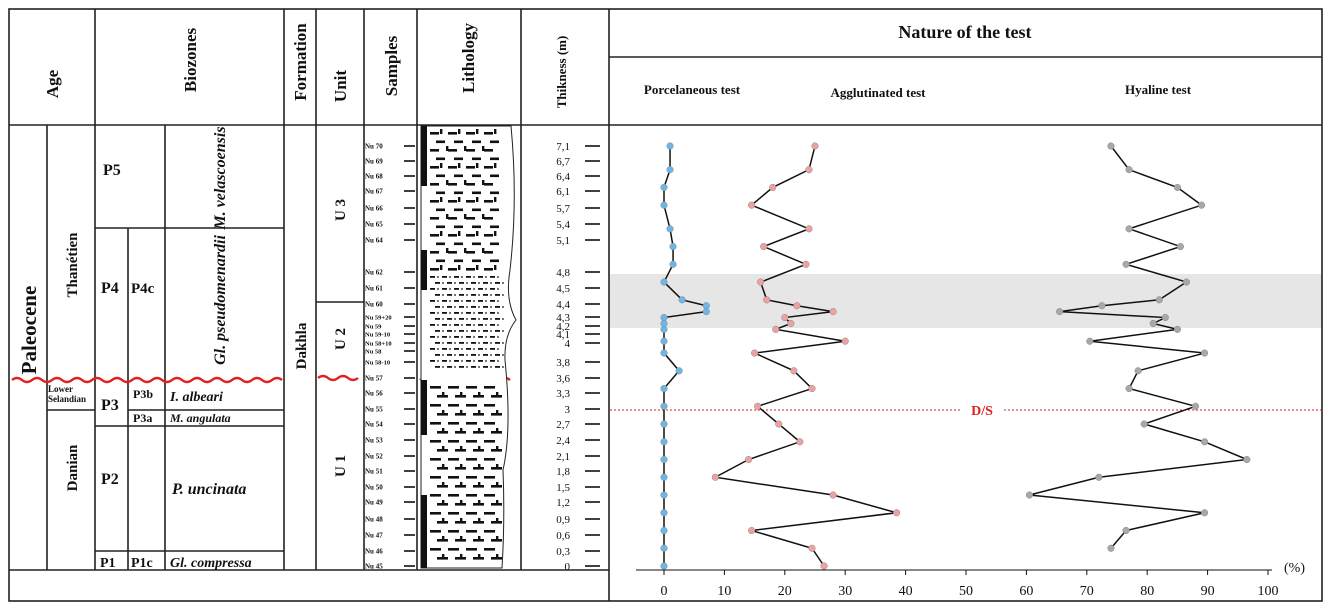 The height and width of the screenshot is (607, 1325). I want to click on formation-dakhla: Dakhla, so click(302, 345).